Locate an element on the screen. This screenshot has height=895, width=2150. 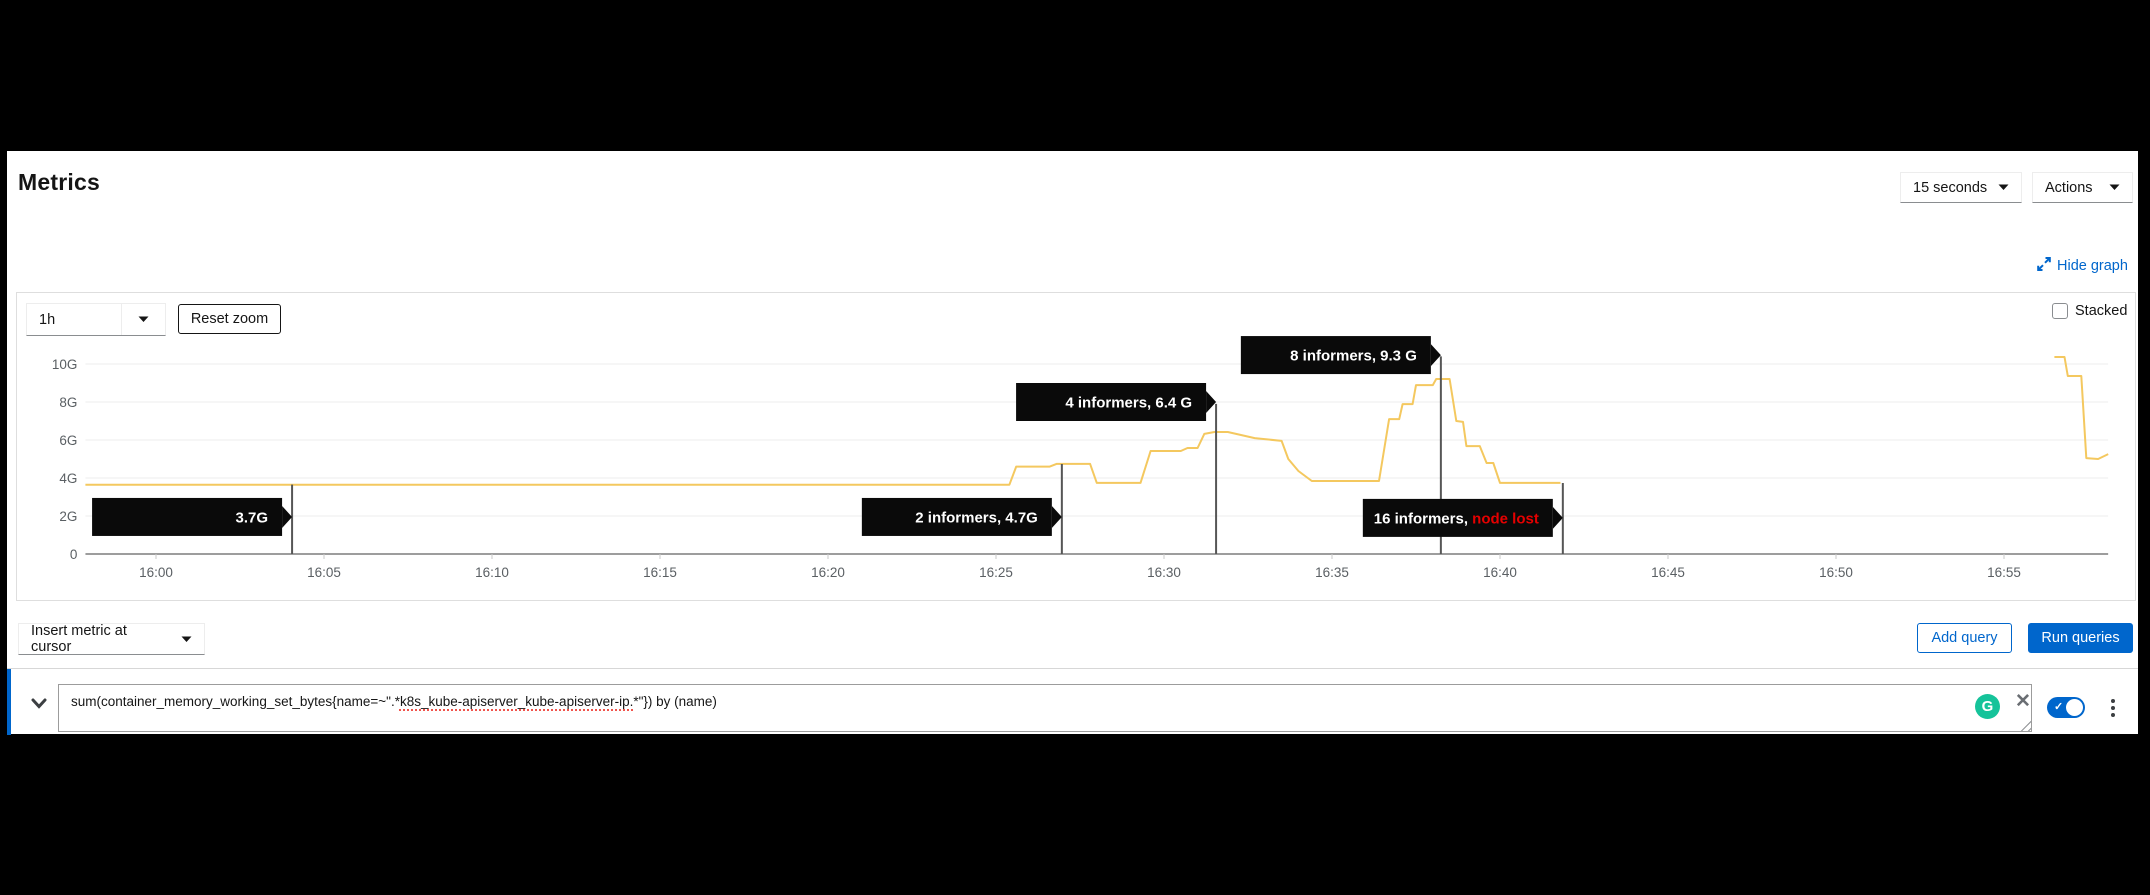
x-axis-tick-label: 16:40 is located at coordinates (1500, 572).